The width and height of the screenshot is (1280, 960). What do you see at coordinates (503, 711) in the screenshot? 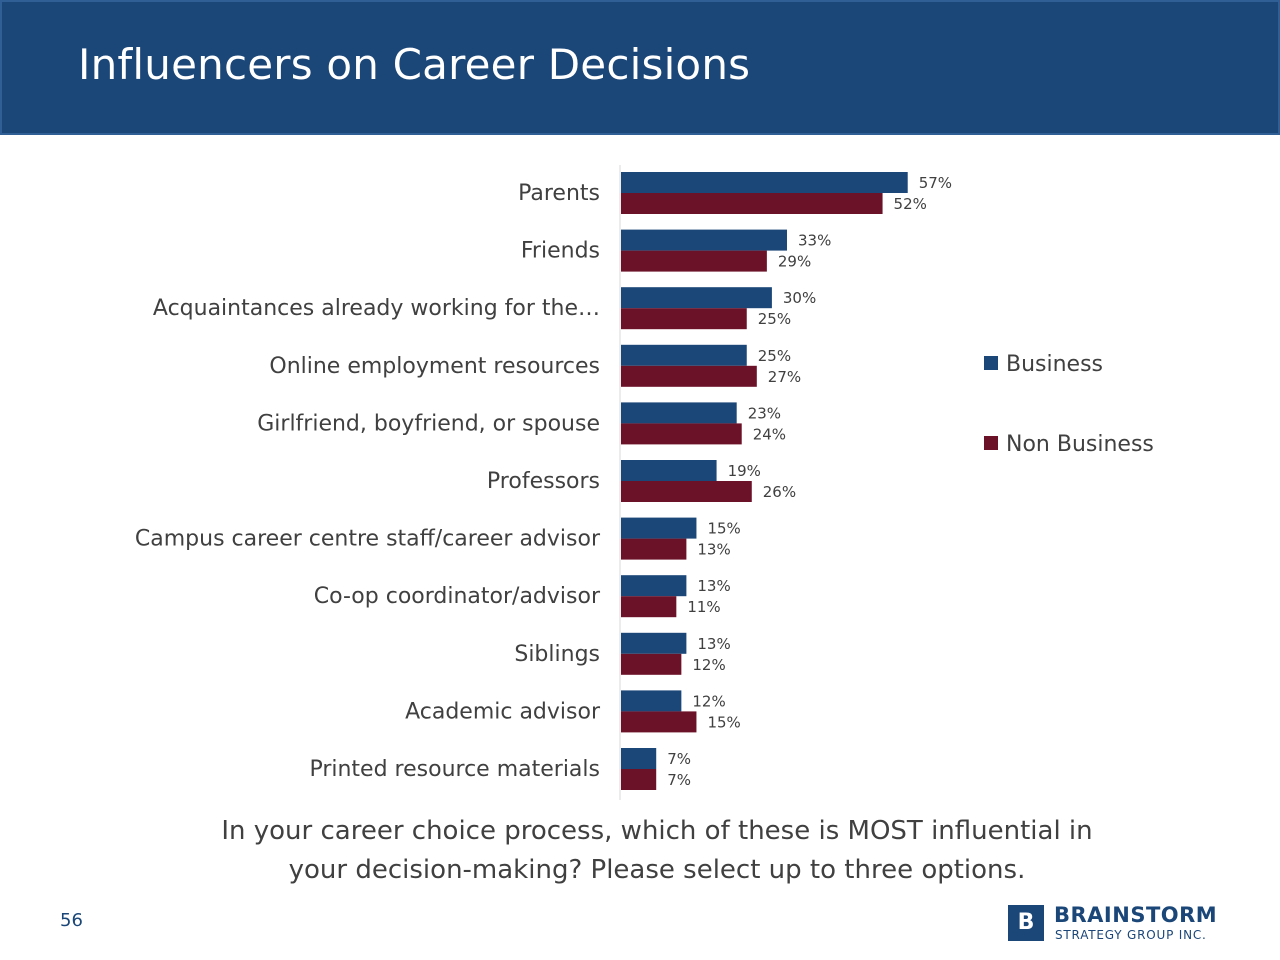
I see `category-label: Academic advisor` at bounding box center [503, 711].